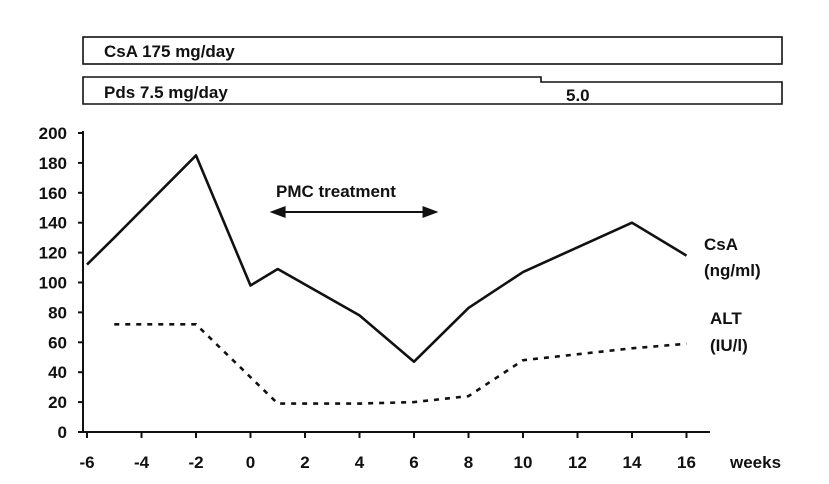  What do you see at coordinates (726, 318) in the screenshot?
I see `alt-series-label-line1: ALT` at bounding box center [726, 318].